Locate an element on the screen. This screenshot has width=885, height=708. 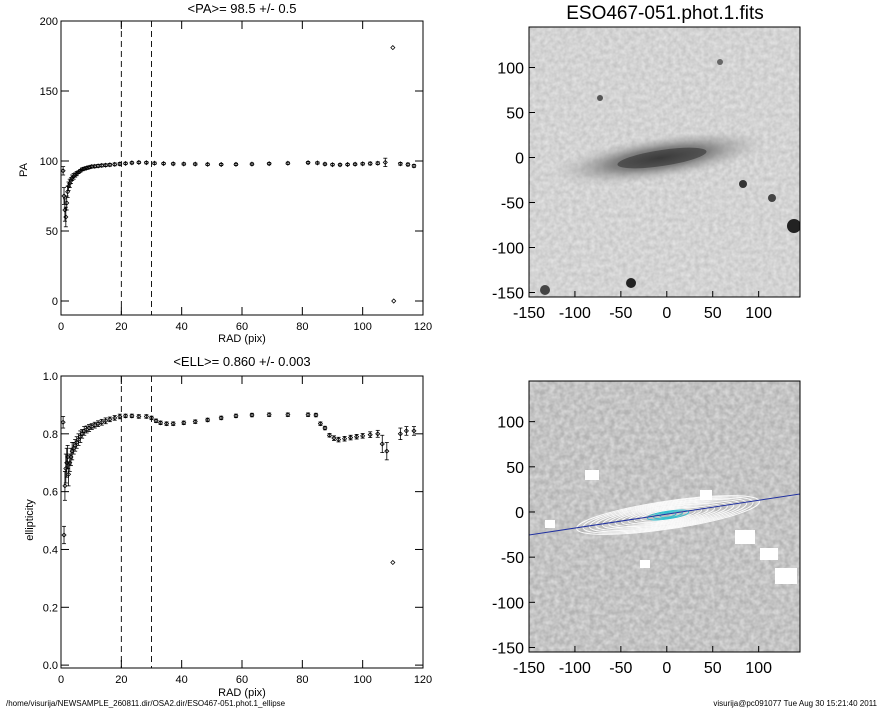
isophote-ellipses is located at coordinates (668, 515).